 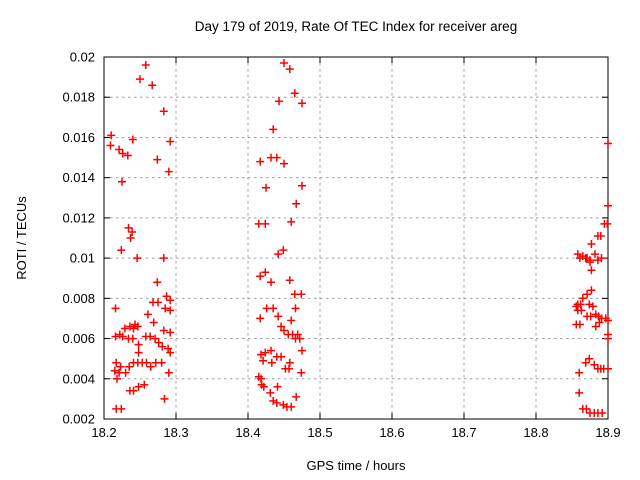 What do you see at coordinates (78, 97) in the screenshot?
I see `y-tick-label: 0.018` at bounding box center [78, 97].